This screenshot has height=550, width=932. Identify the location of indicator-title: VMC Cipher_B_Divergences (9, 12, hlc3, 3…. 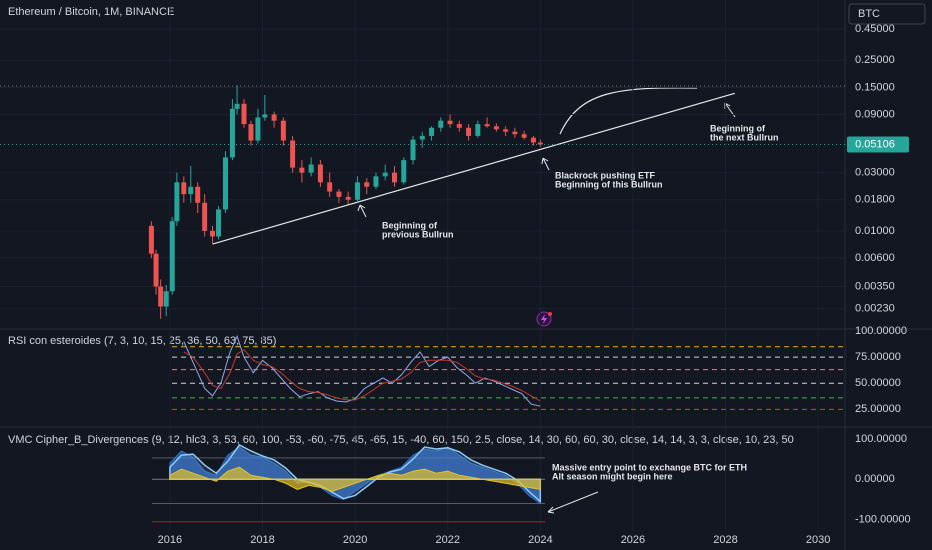
(401, 440).